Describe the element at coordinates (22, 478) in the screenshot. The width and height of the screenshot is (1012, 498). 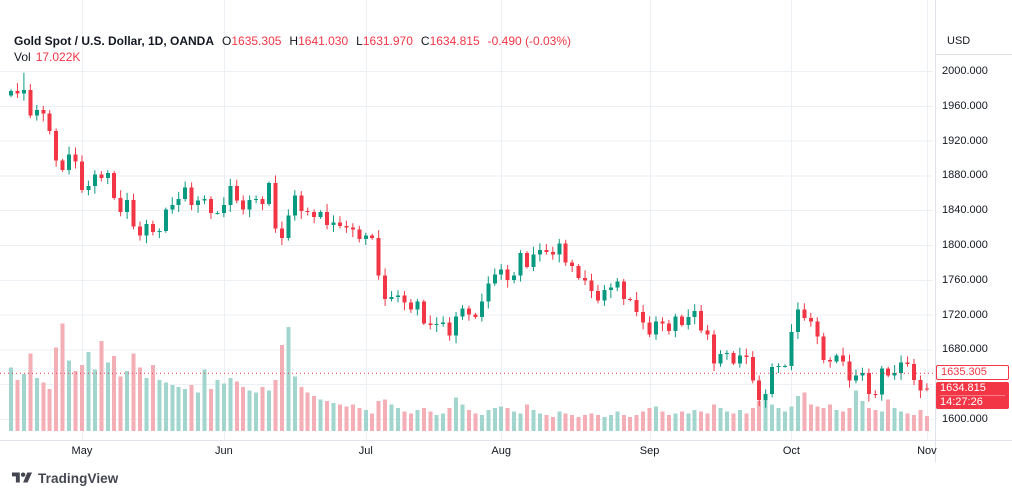
I see `tradingview-logo-icon` at that location.